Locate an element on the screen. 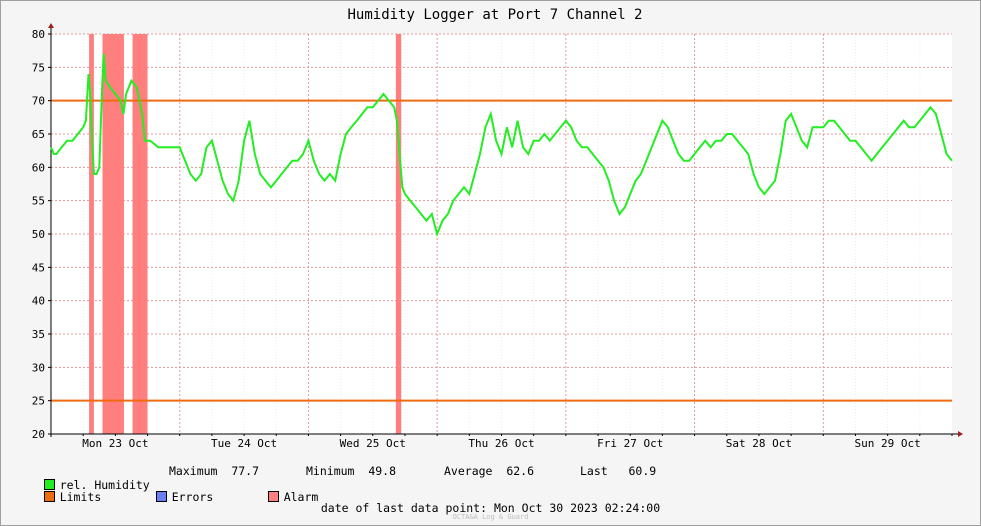 The height and width of the screenshot is (526, 981). legend-item-limits: Limits is located at coordinates (58, 497).